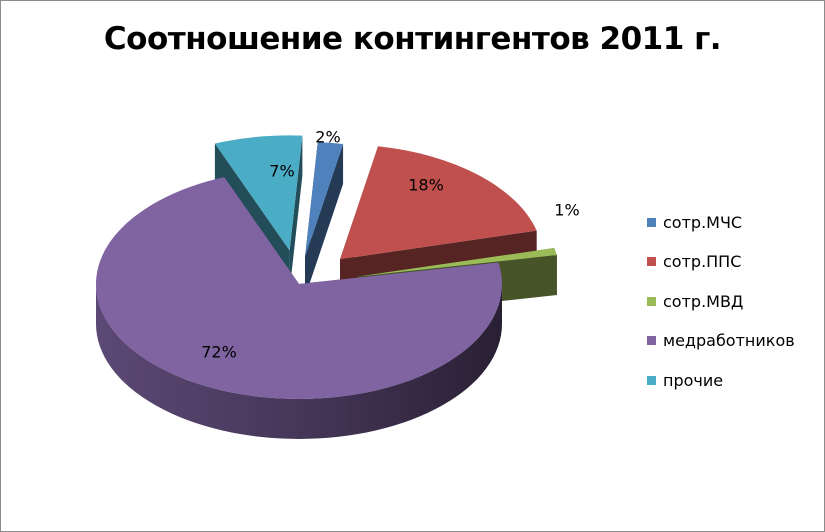  I want to click on chart-title: Соотношение контингентов 2011 г., so click(412, 39).